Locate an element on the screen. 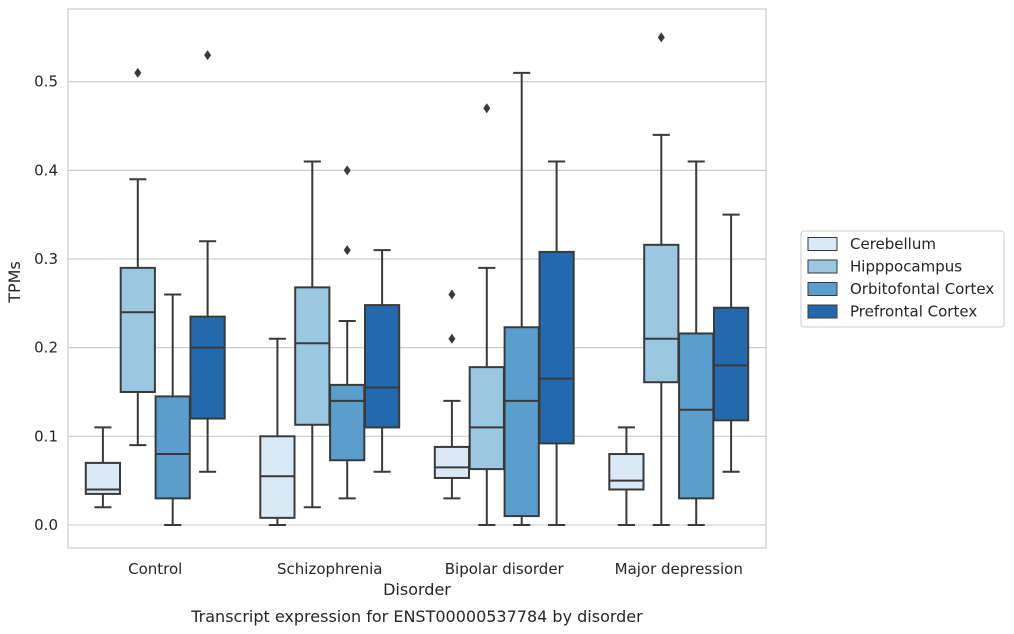 This screenshot has height=634, width=1014. y-tick-label: 0.0 is located at coordinates (46, 525).